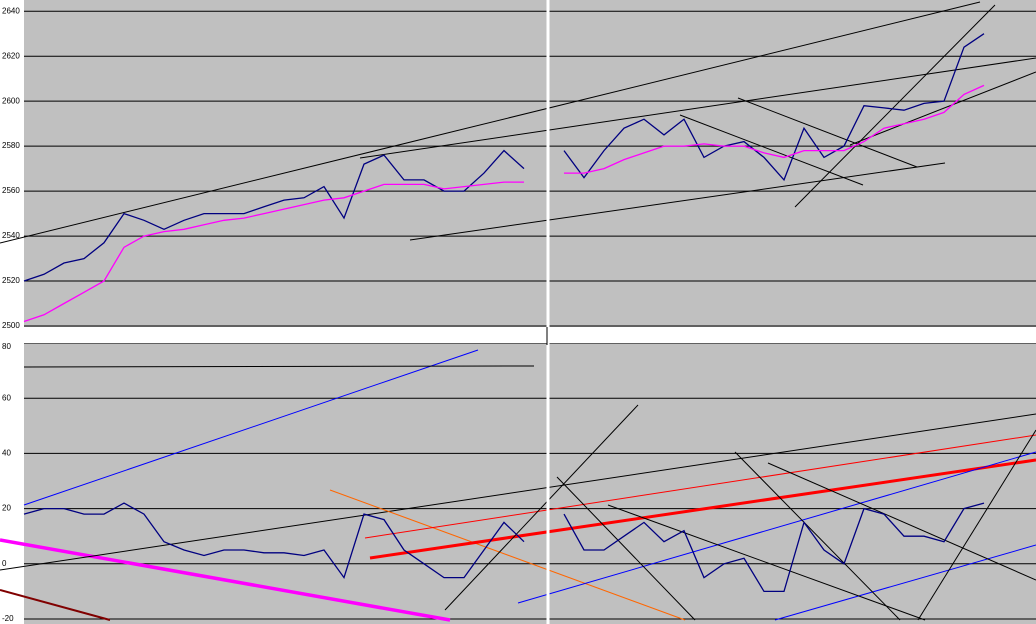  What do you see at coordinates (11, 325) in the screenshot?
I see `y-tick-label: 2500` at bounding box center [11, 325].